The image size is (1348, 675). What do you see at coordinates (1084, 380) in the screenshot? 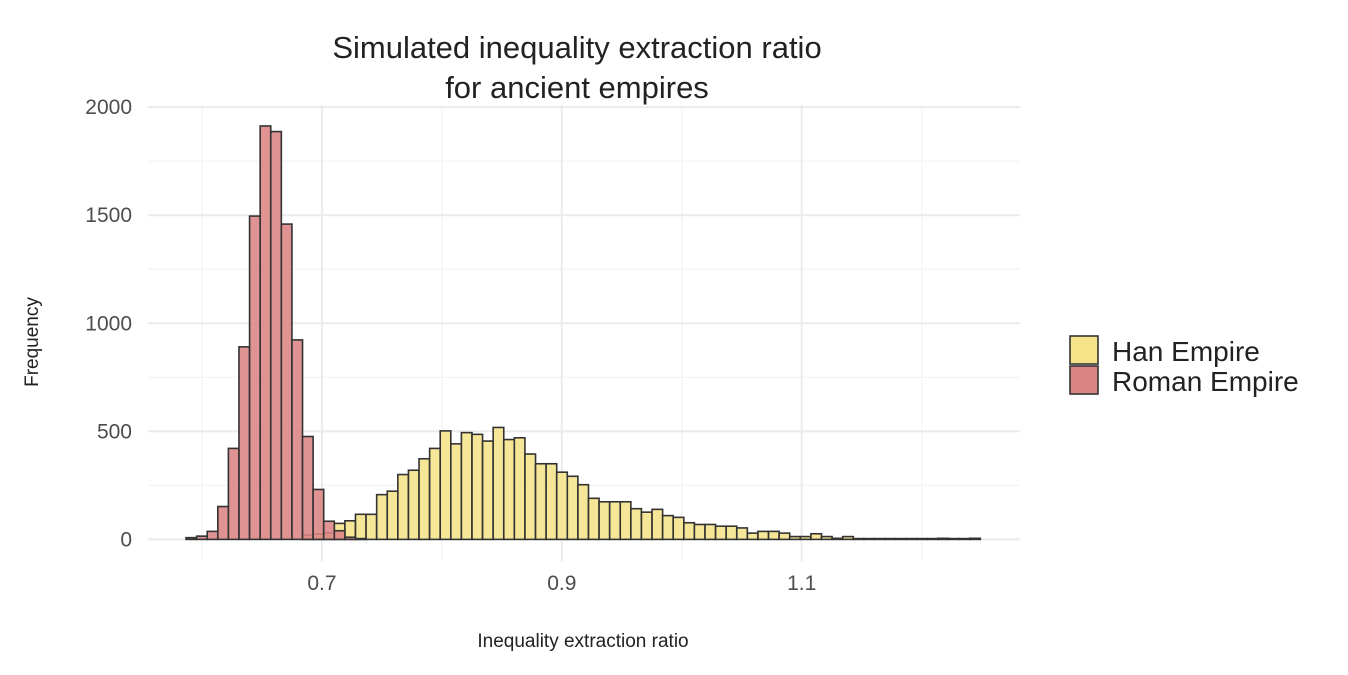
I see `legend-key-roman` at bounding box center [1084, 380].